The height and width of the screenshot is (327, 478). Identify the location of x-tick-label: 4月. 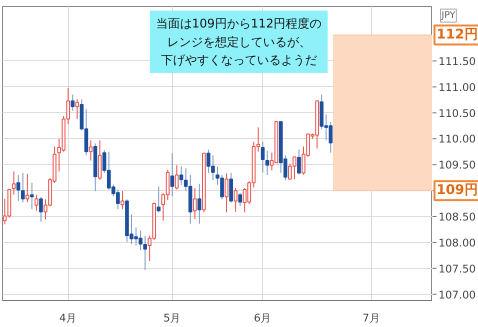
(68, 318).